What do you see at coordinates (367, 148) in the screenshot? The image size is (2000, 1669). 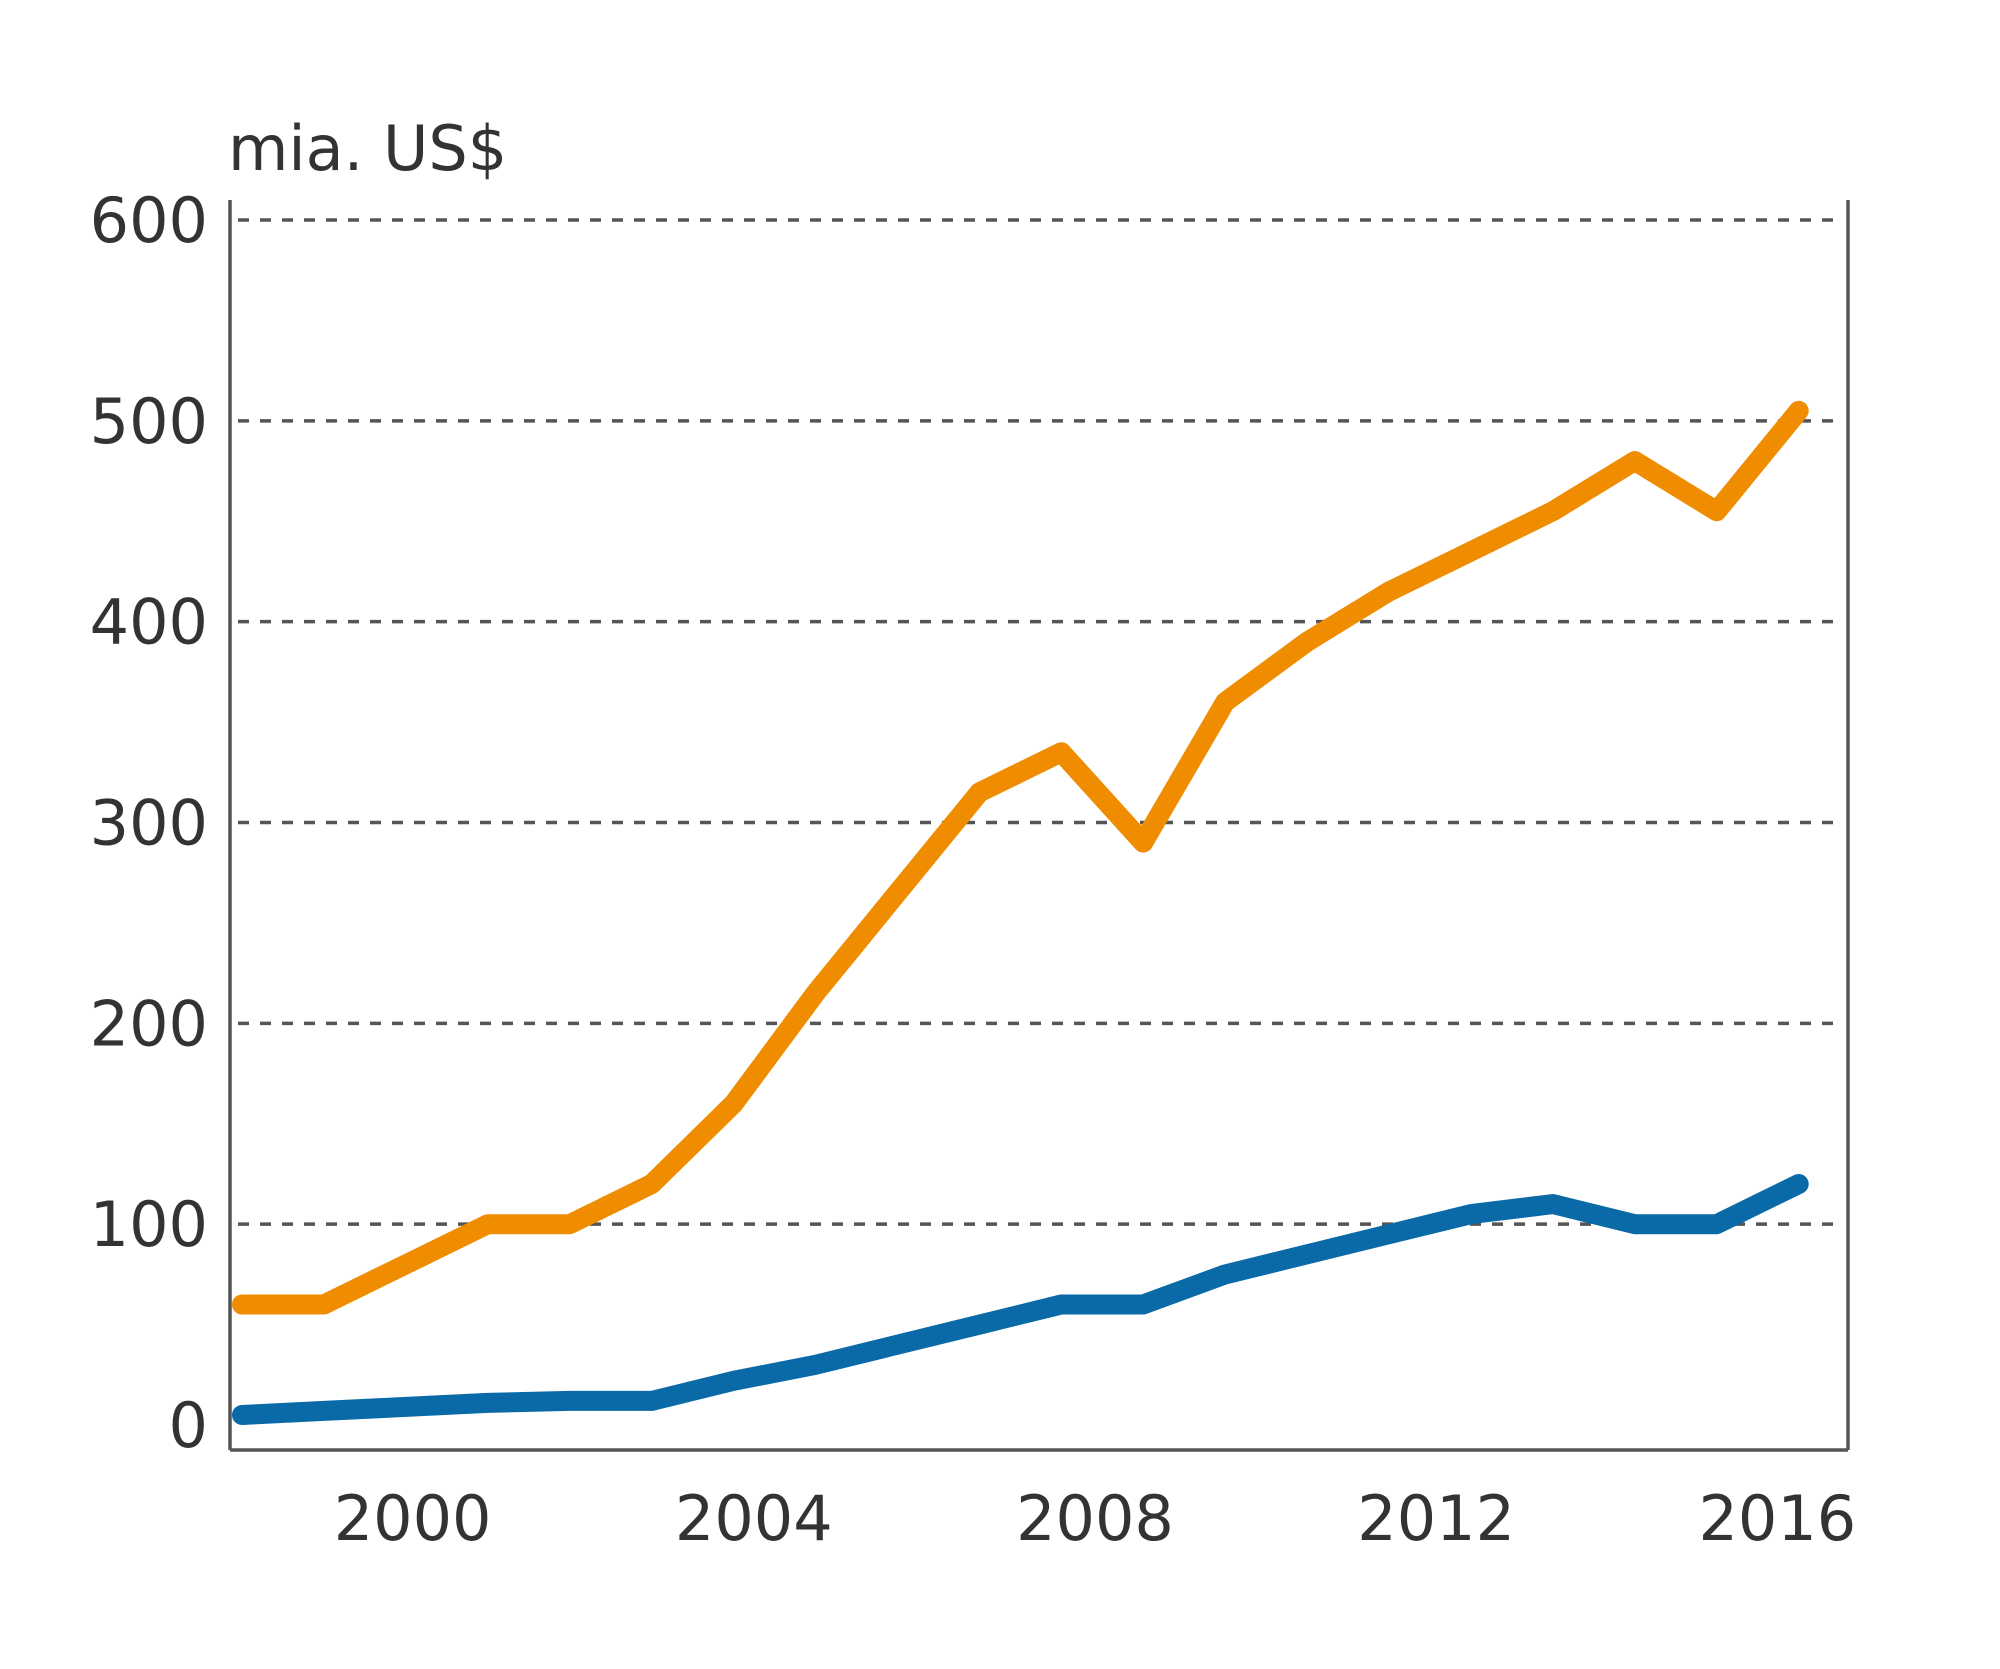 I see `y-axis-unit-label: mia. US$` at bounding box center [367, 148].